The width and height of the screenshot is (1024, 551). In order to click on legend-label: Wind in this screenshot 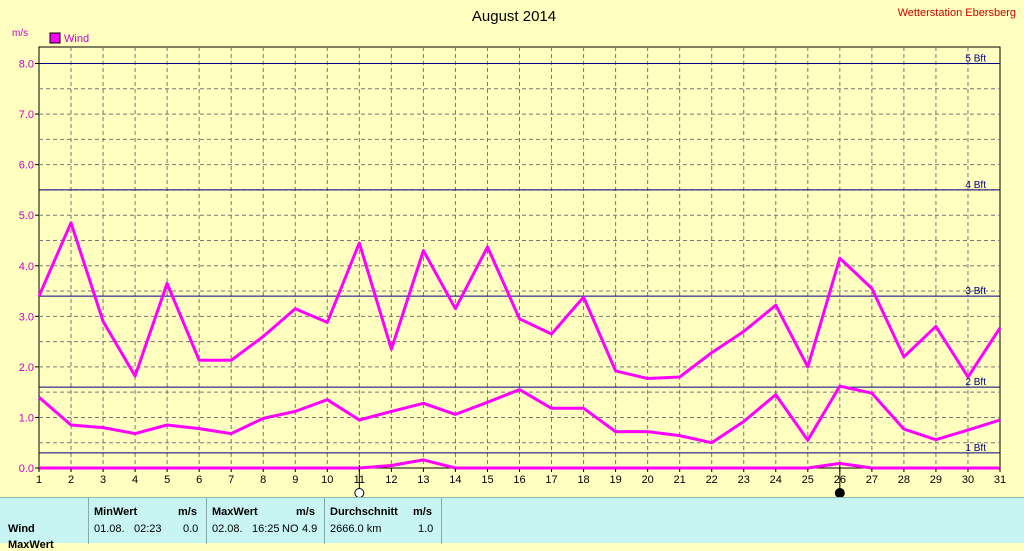, I will do `click(76, 39)`.